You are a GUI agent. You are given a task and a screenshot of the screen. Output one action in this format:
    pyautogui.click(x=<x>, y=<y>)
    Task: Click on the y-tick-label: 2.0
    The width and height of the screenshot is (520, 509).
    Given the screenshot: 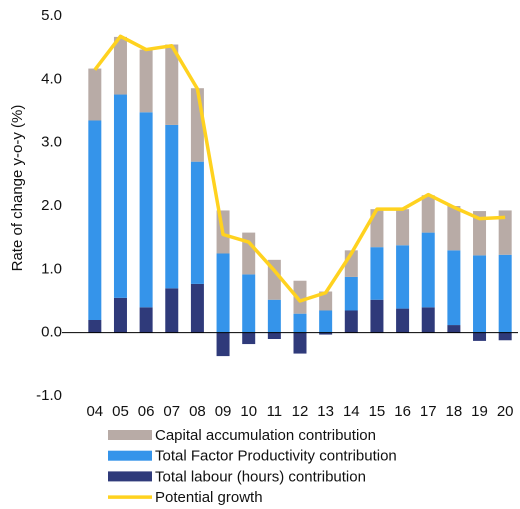 What is the action you would take?
    pyautogui.click(x=51, y=205)
    